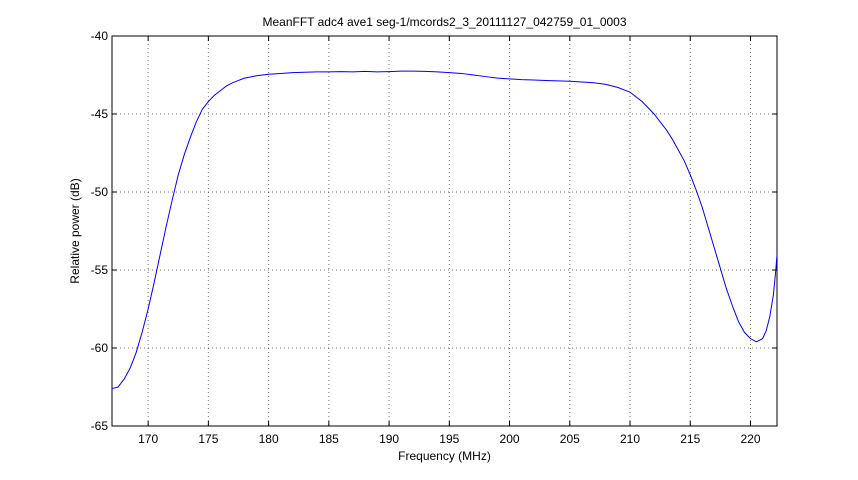  I want to click on y-tick-label: -65, so click(100, 426).